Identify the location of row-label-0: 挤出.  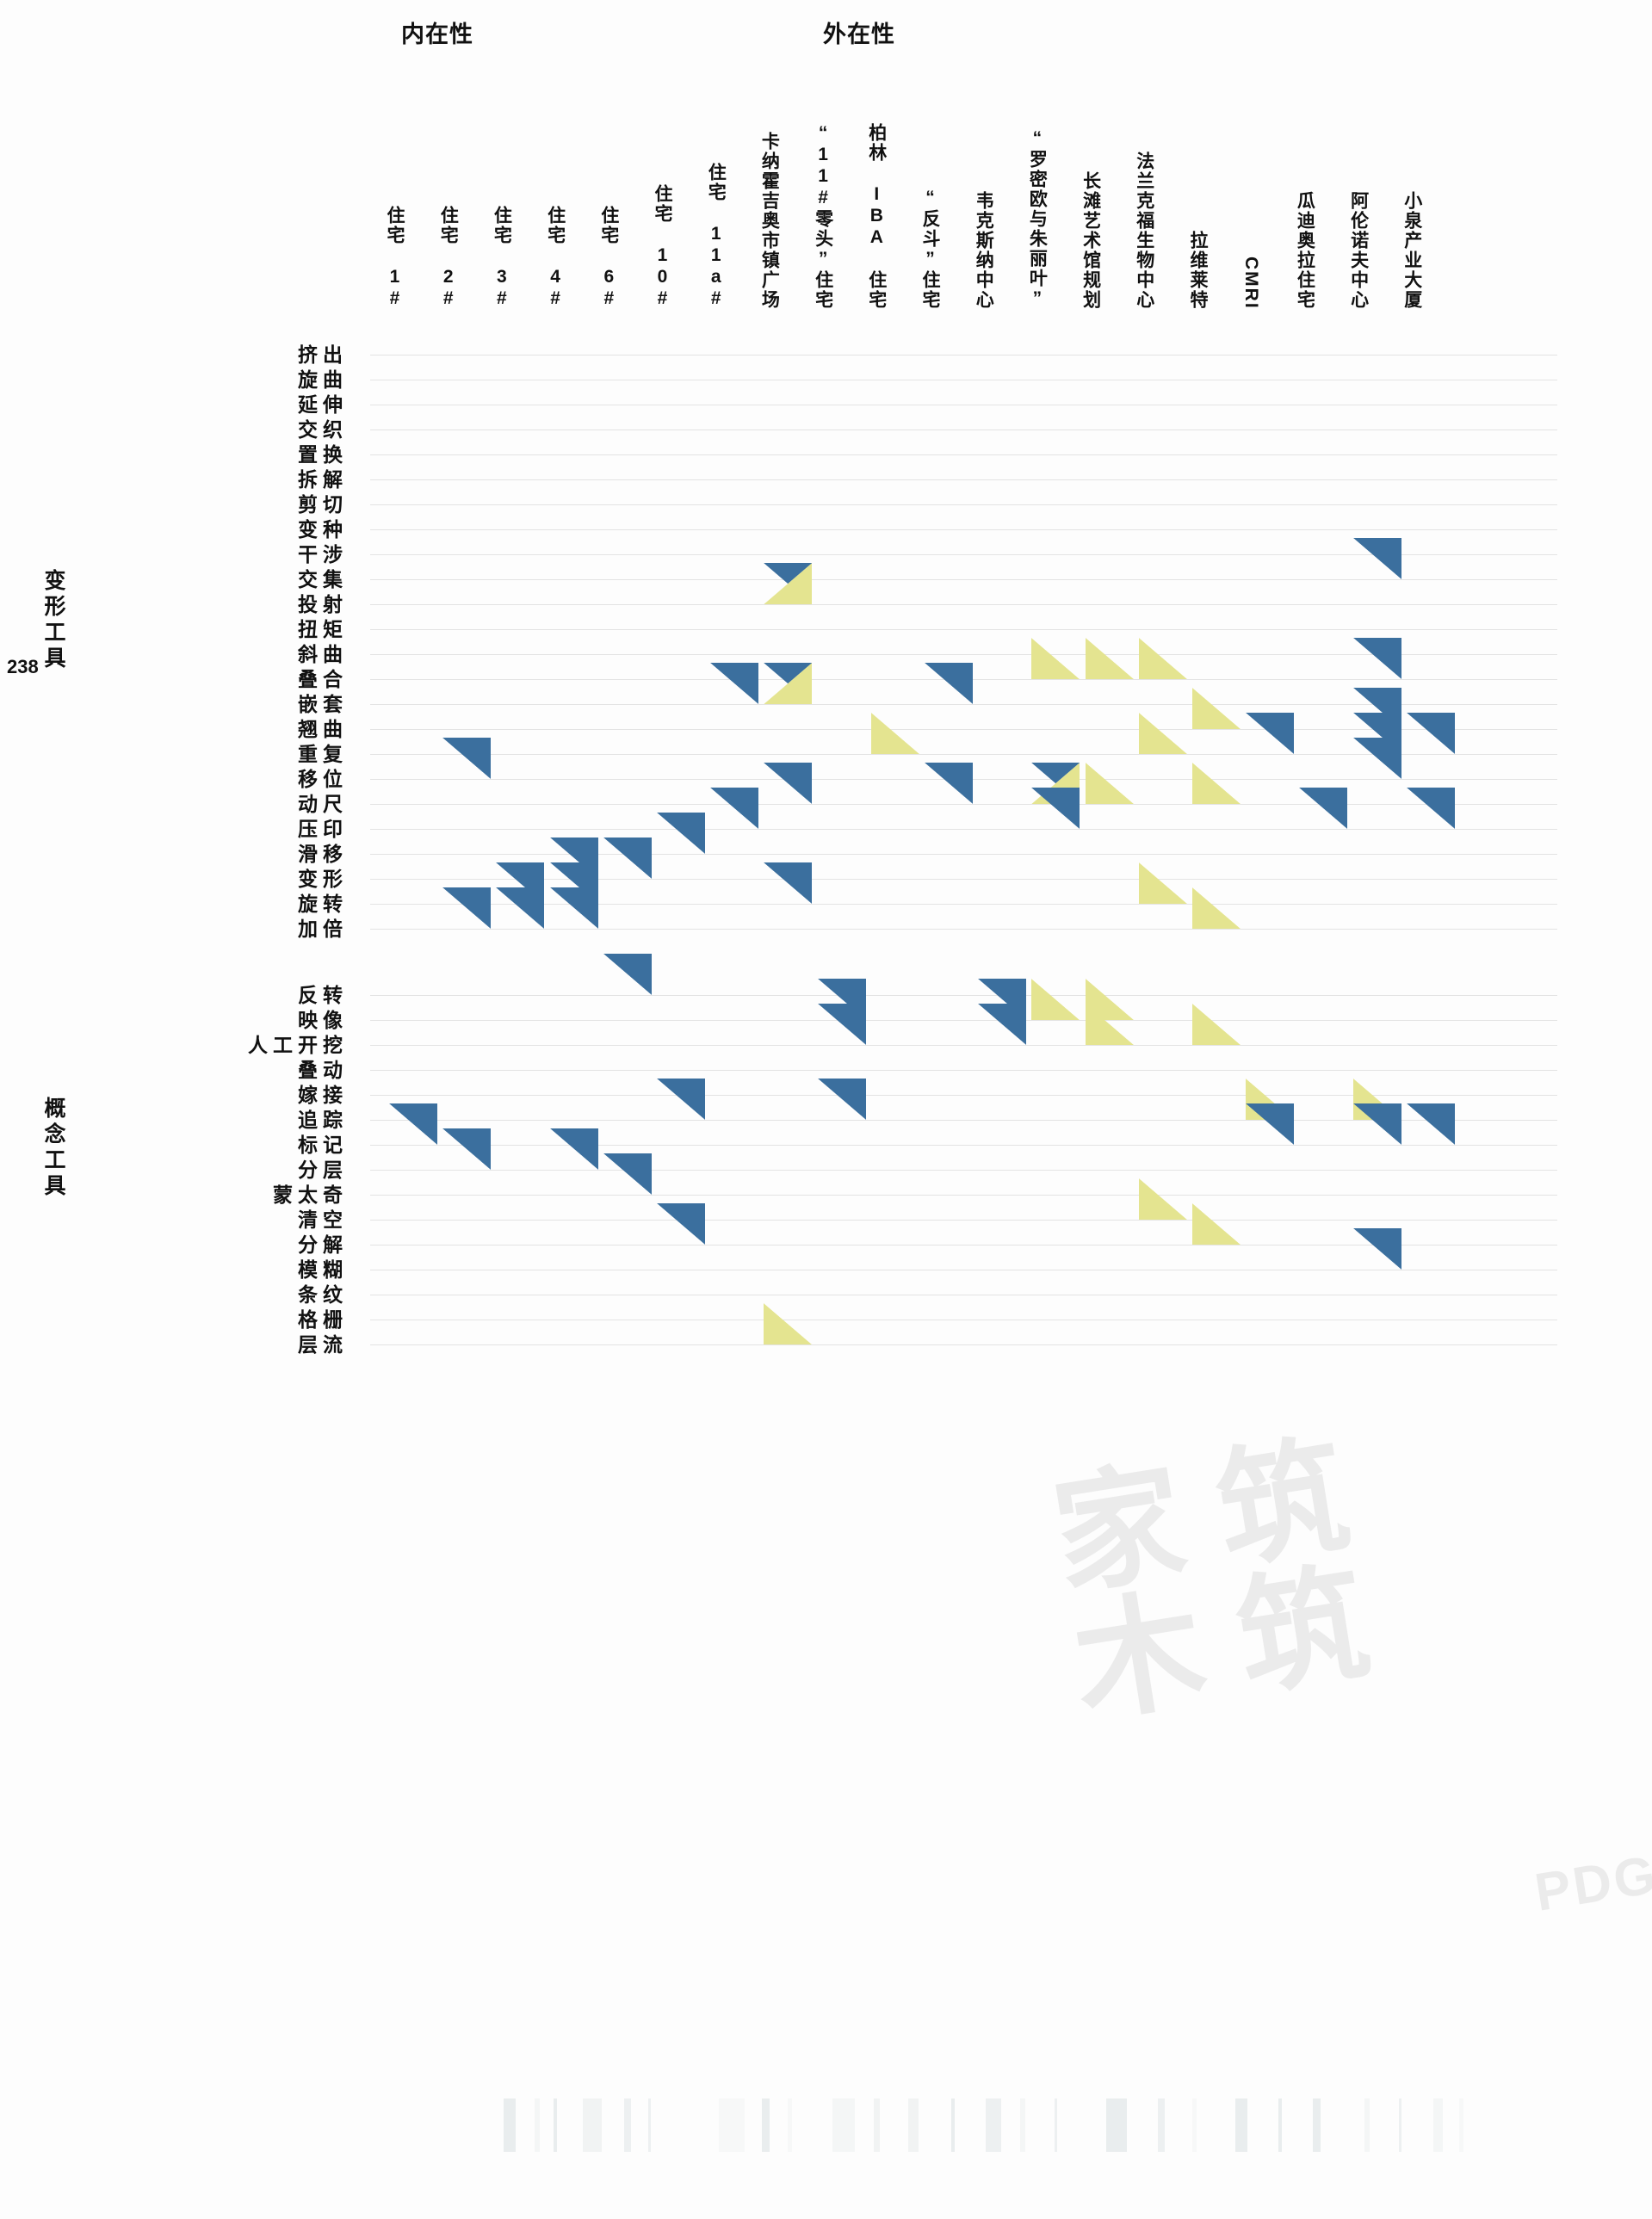
(323, 355).